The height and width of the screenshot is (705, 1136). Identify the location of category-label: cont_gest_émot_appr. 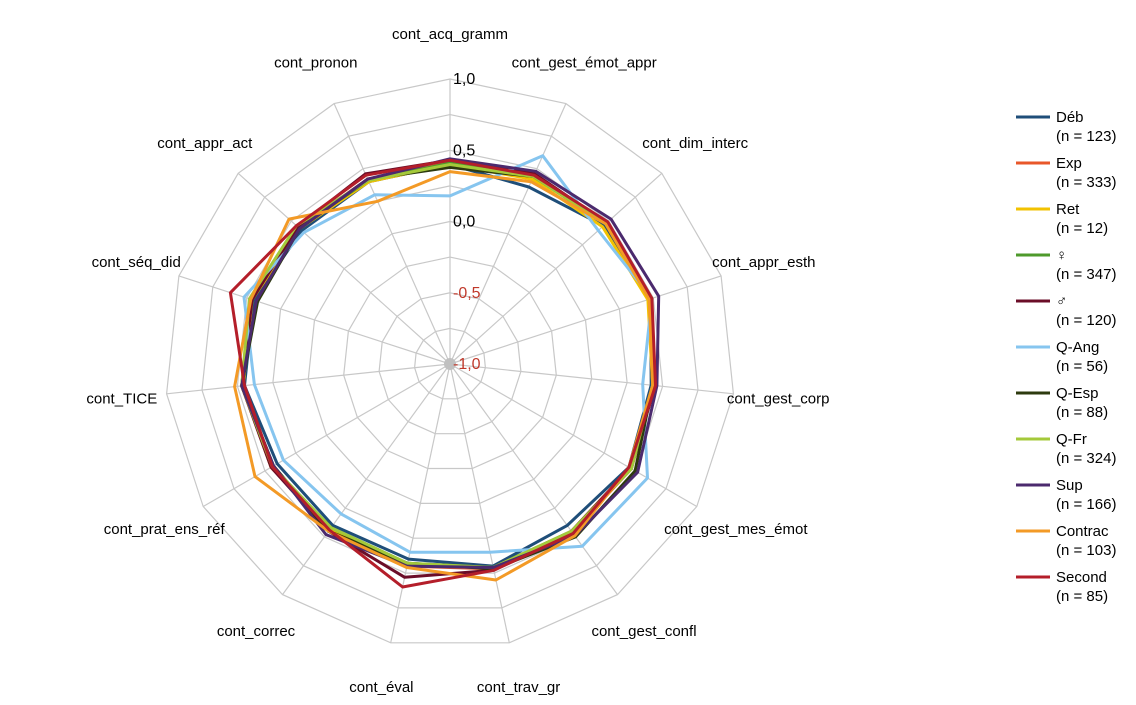
(584, 63).